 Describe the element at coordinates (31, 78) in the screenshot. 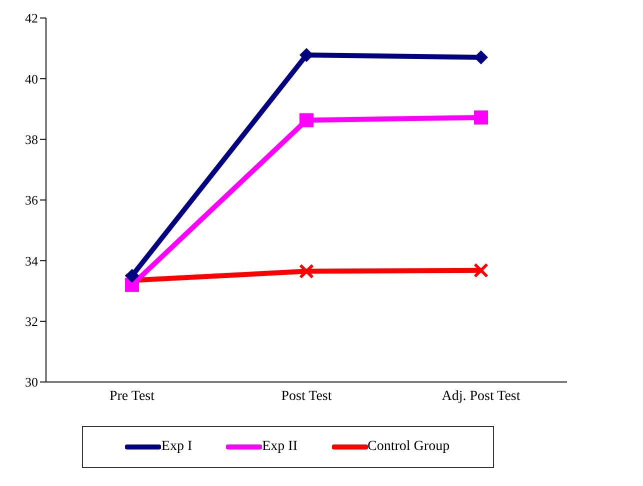

I see `y-tick-label: 40` at that location.